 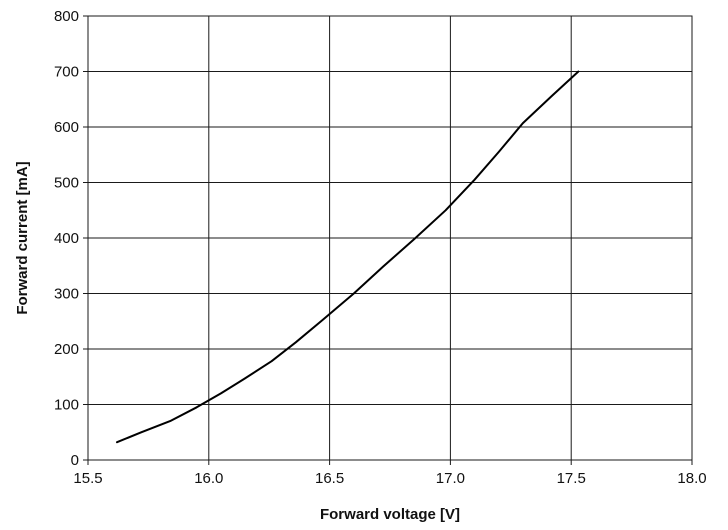 I want to click on y-tick-label: 300, so click(x=66, y=294).